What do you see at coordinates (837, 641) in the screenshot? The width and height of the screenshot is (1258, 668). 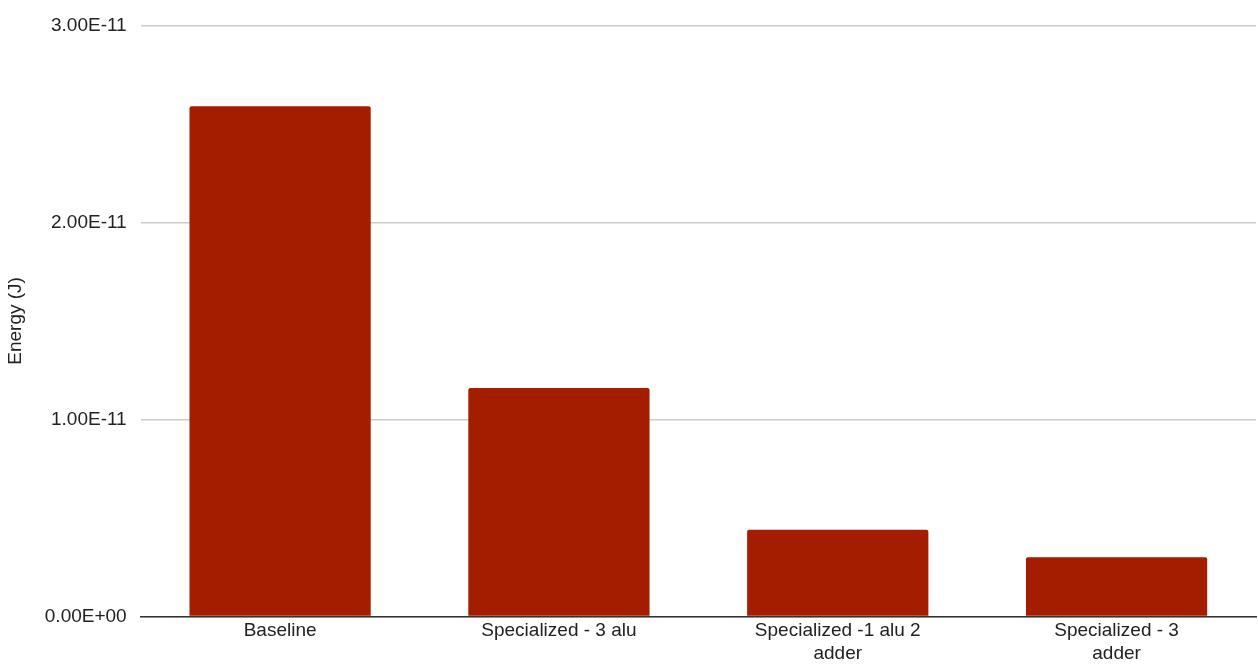 I see `x-tick-label: Specialized -1 alu 2 adder` at bounding box center [837, 641].